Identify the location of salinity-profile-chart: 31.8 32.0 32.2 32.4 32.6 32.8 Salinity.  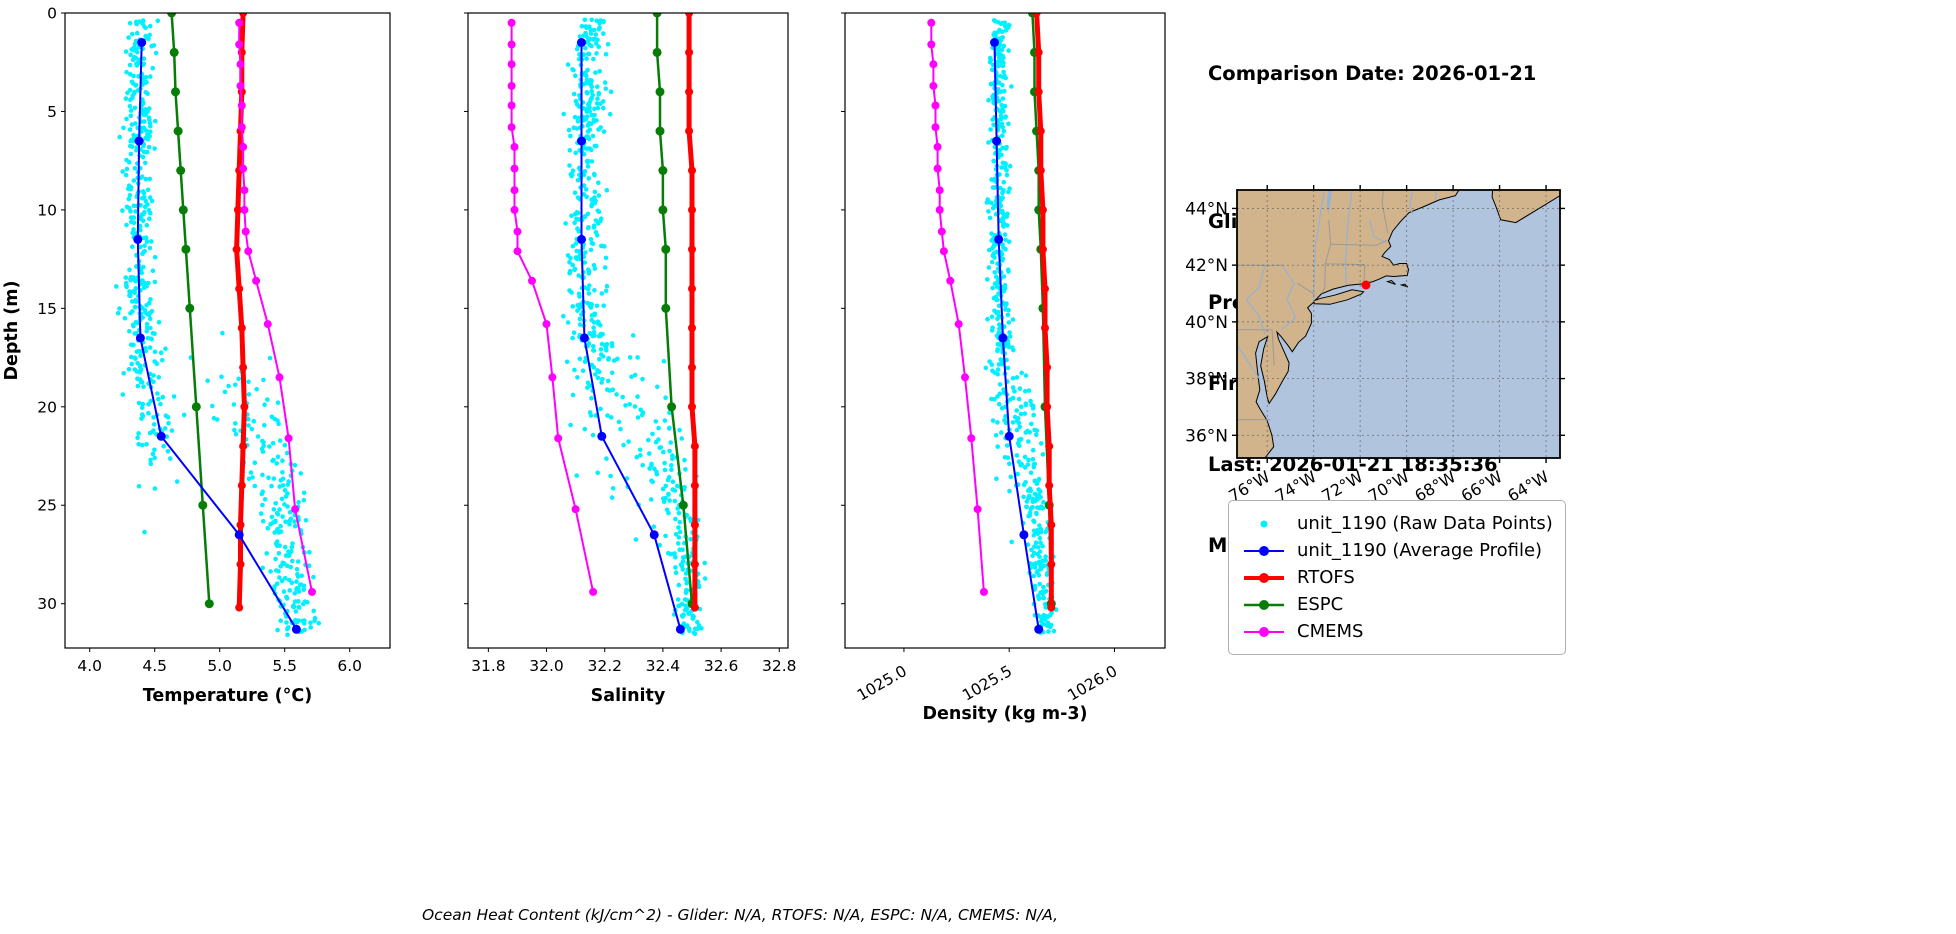
(630, 359).